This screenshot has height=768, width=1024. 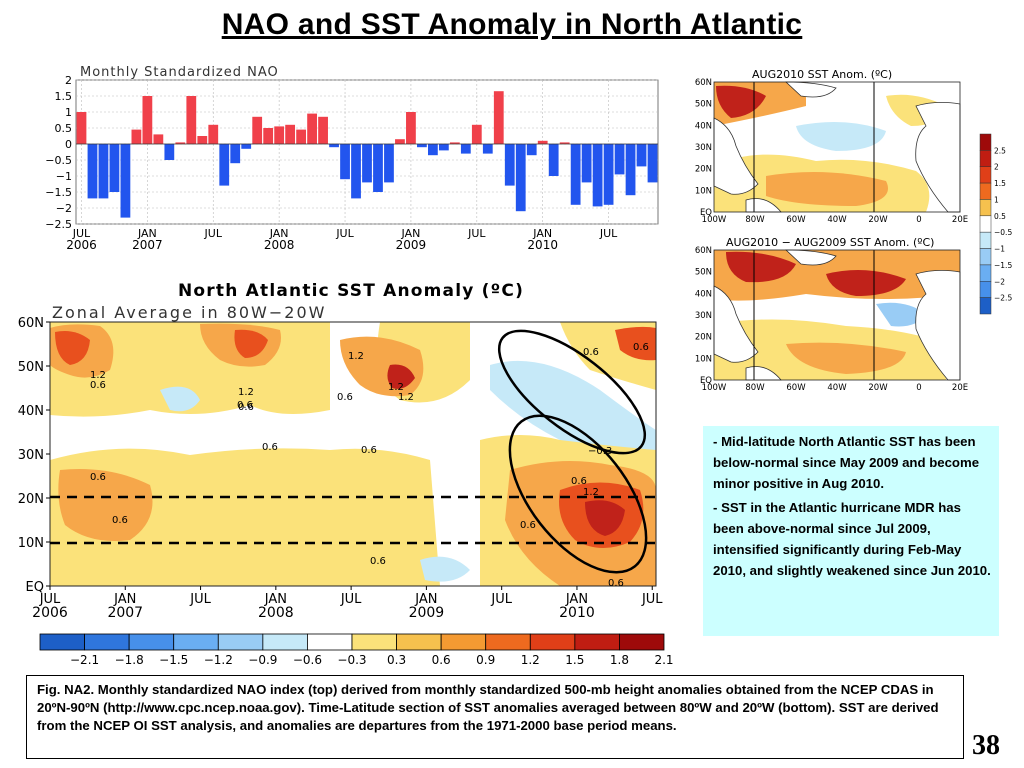 What do you see at coordinates (999, 249) in the screenshot?
I see `colorbar-label: −1` at bounding box center [999, 249].